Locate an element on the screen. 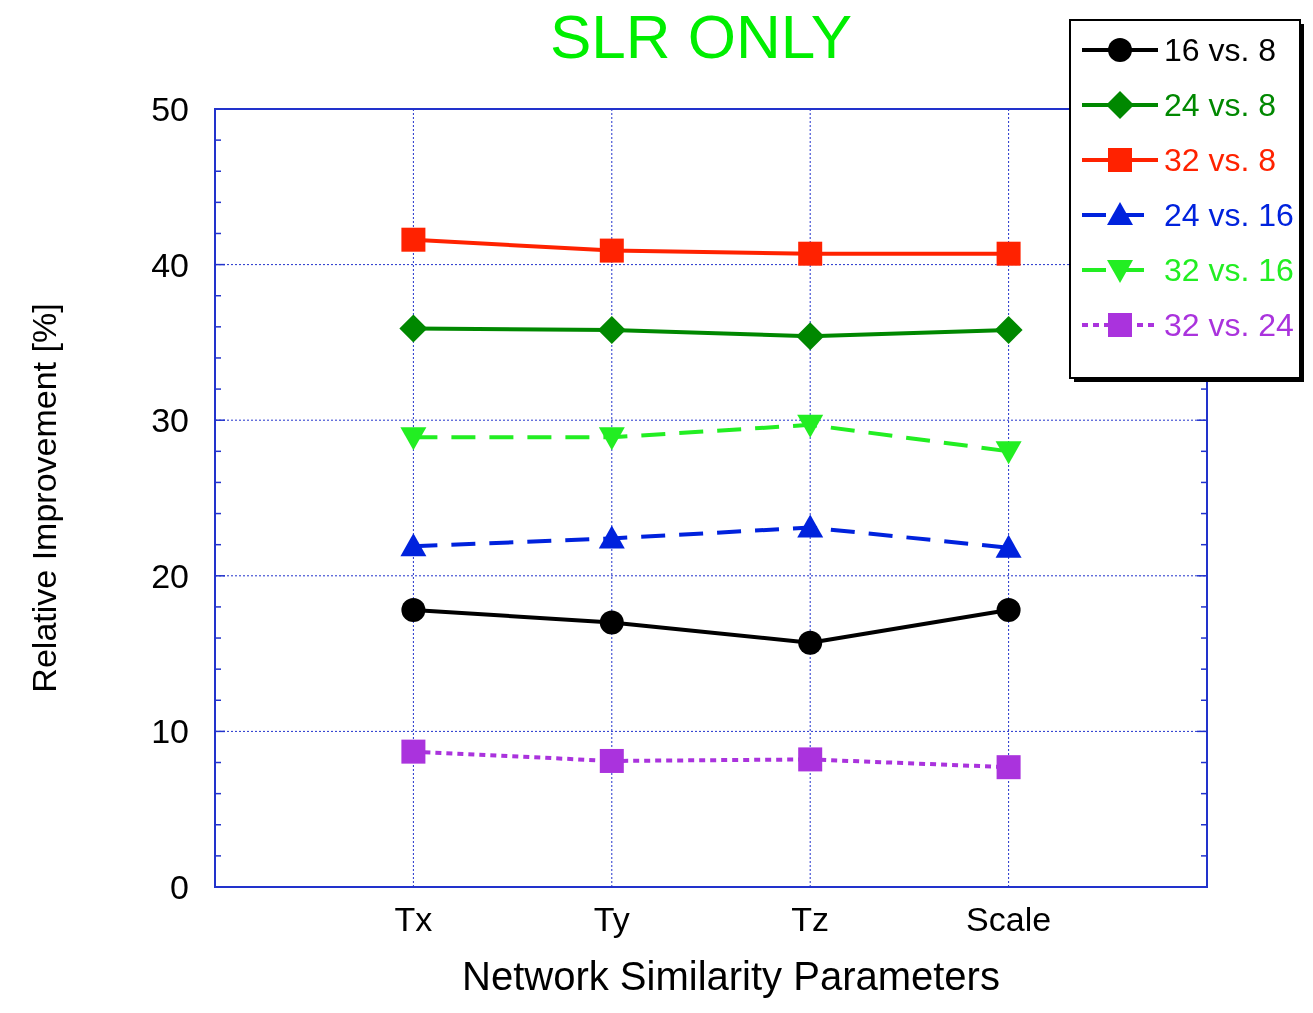 This screenshot has height=1013, width=1313. y-axis-title: Relative Improvement [%] is located at coordinates (44, 498).